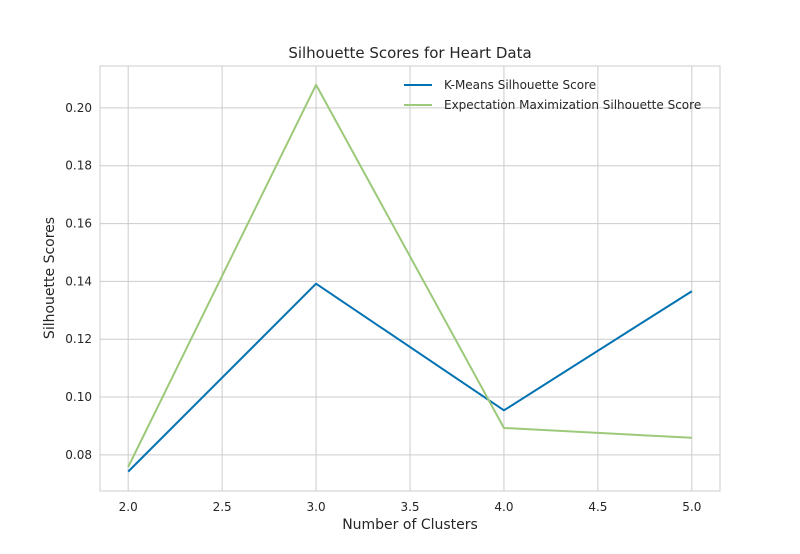  Describe the element at coordinates (78, 224) in the screenshot. I see `y-tick-label: 0.16` at that location.